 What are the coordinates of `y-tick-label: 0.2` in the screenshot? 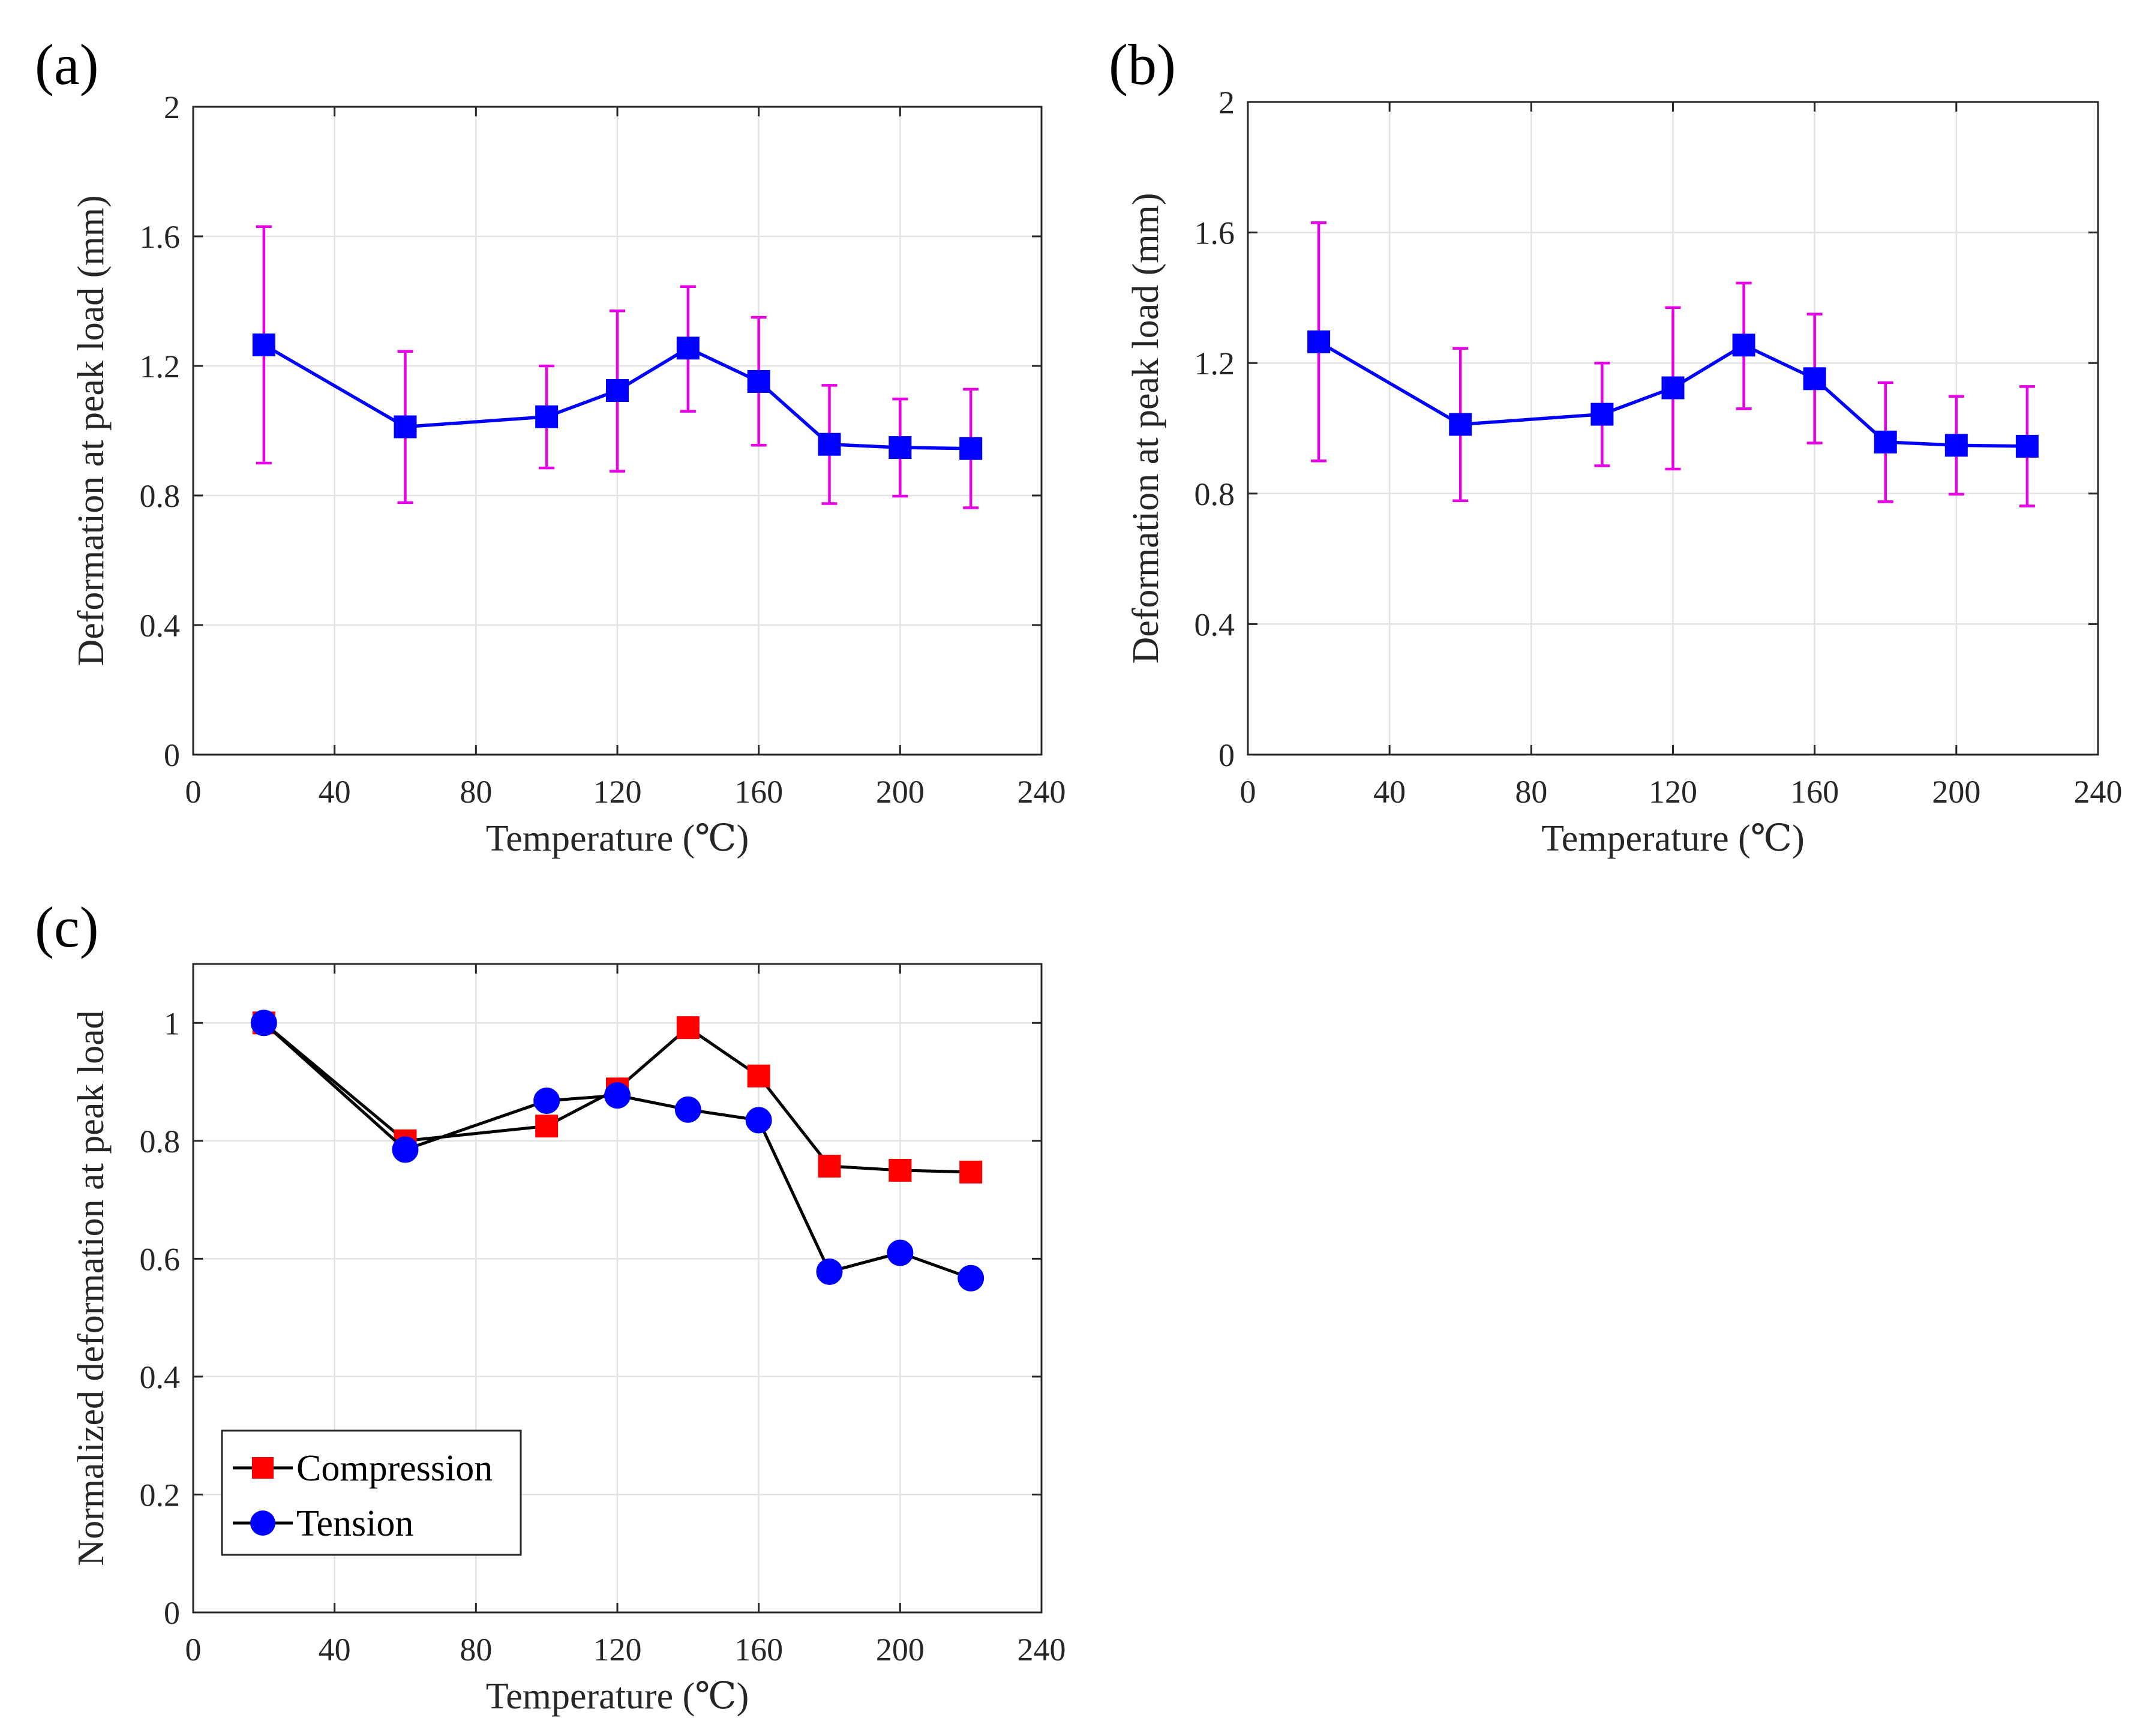 It's located at (160, 1495).